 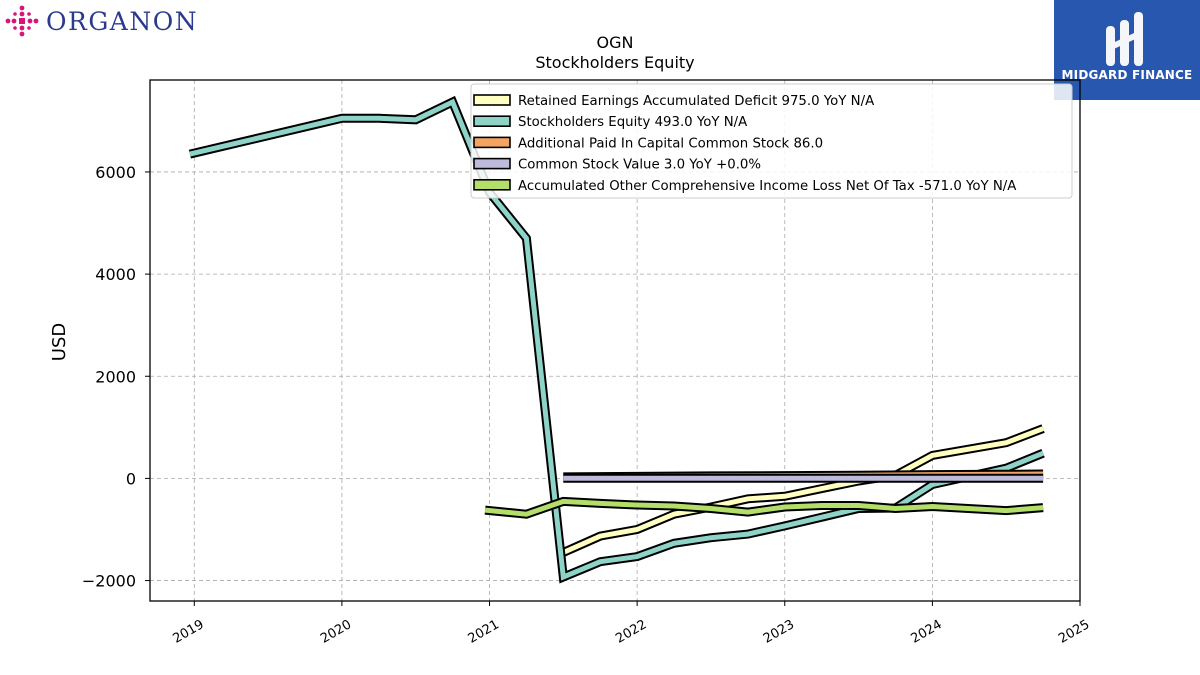 I want to click on y-tick-label: 0, so click(x=131, y=478).